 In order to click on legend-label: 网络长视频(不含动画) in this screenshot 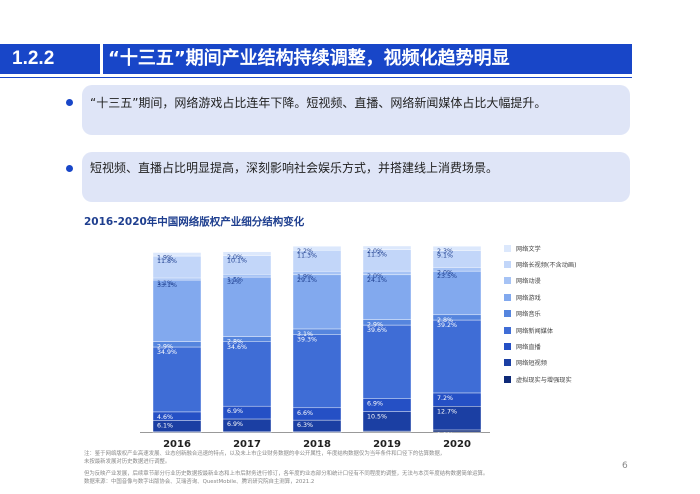, I will do `click(546, 266)`.